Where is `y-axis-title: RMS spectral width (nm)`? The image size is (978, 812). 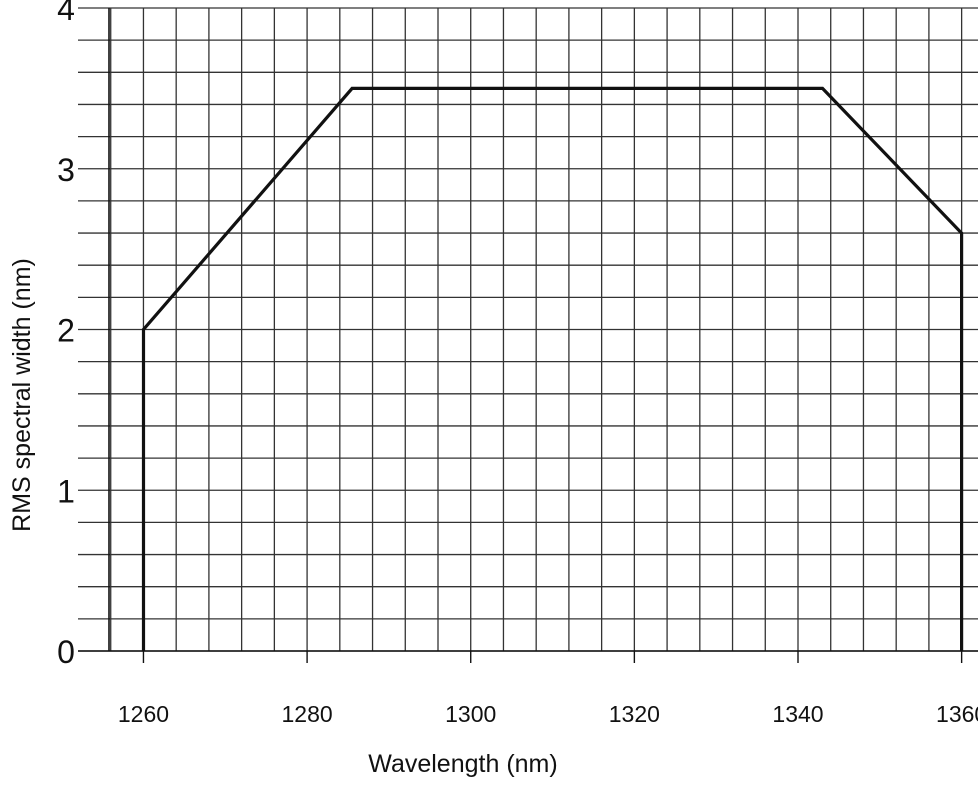
y-axis-title: RMS spectral width (nm) is located at coordinates (22, 395).